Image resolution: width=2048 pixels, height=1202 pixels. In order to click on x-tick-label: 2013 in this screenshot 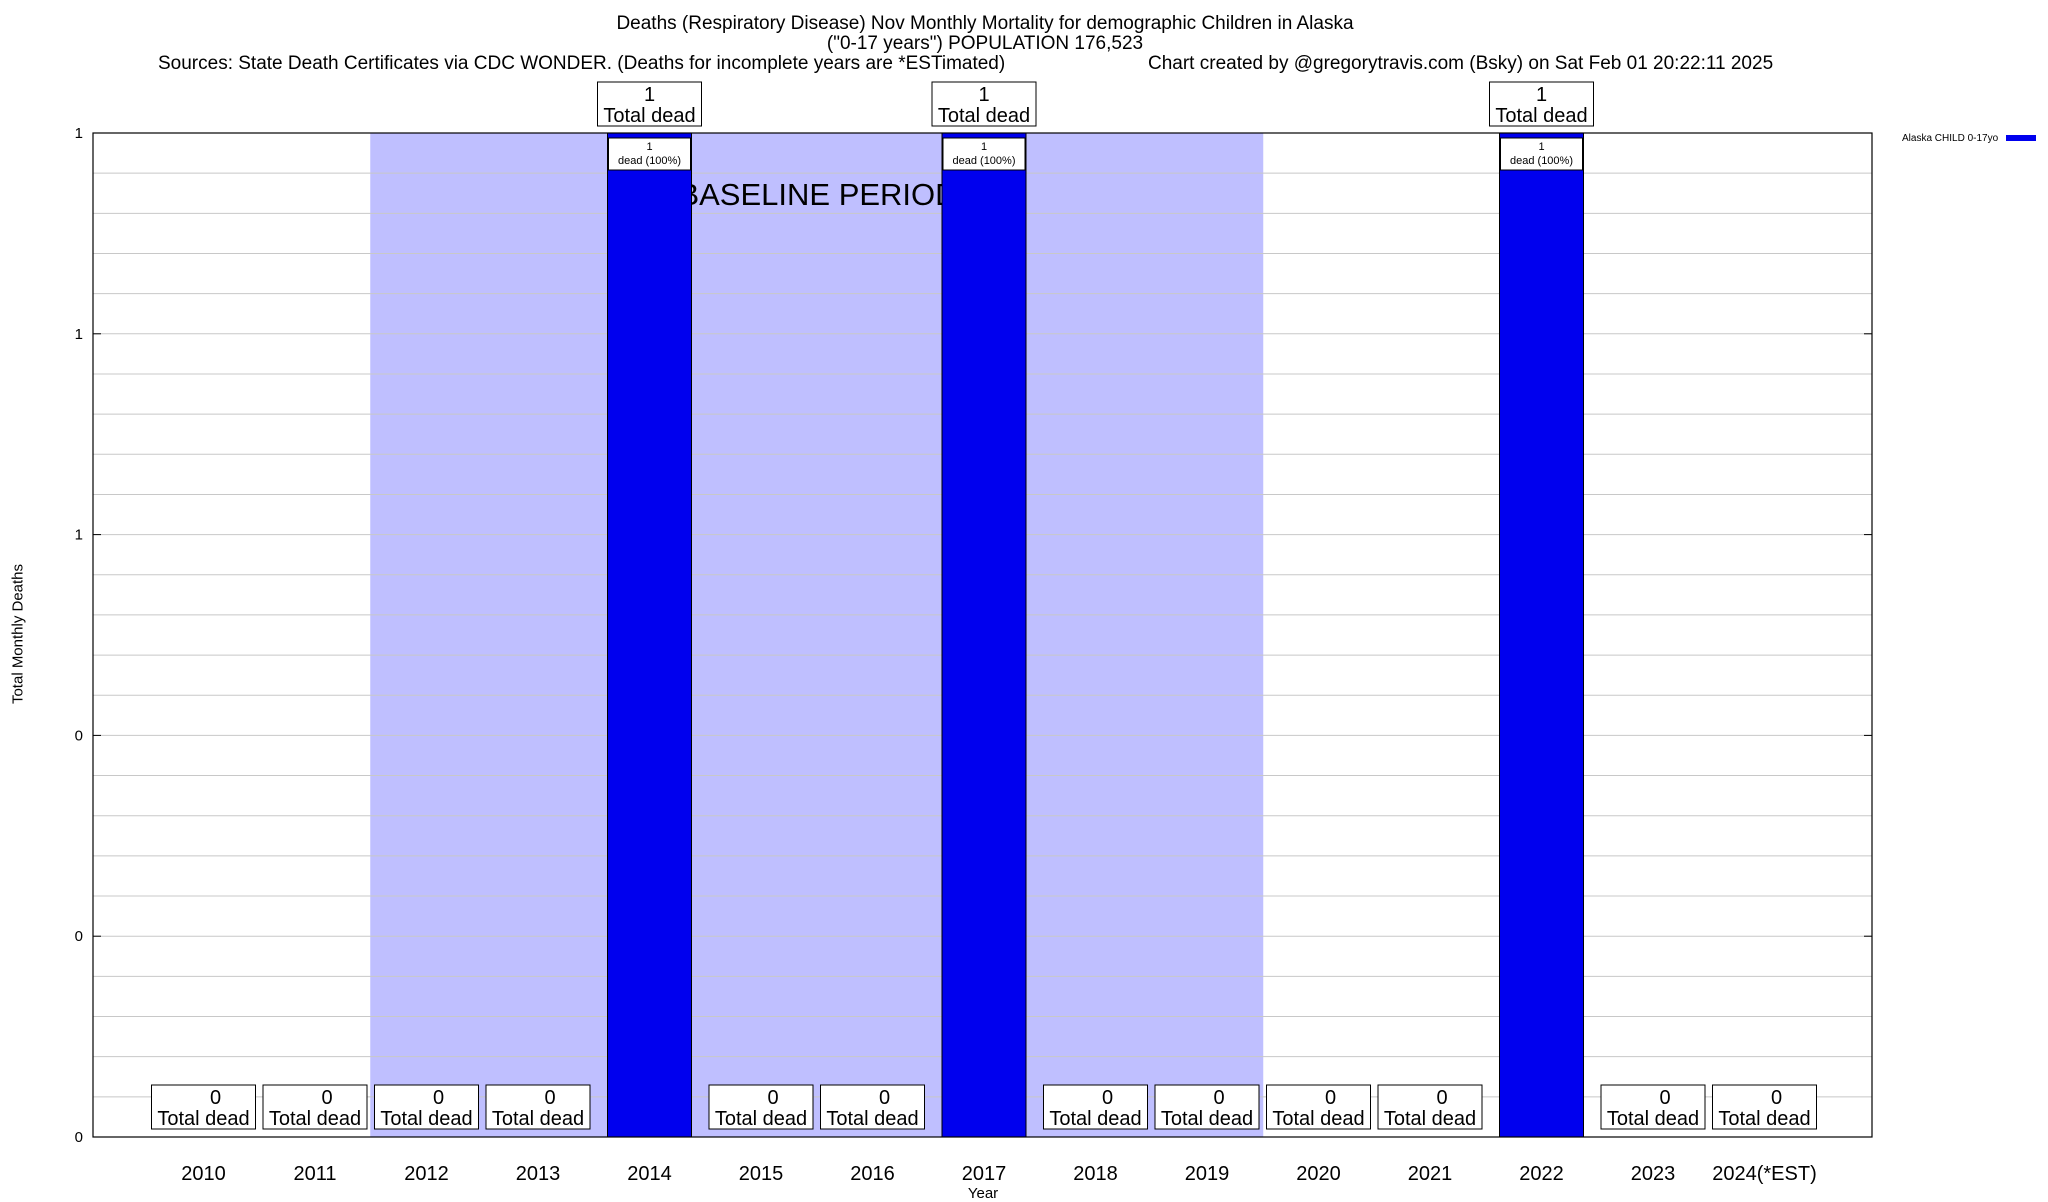, I will do `click(538, 1174)`.